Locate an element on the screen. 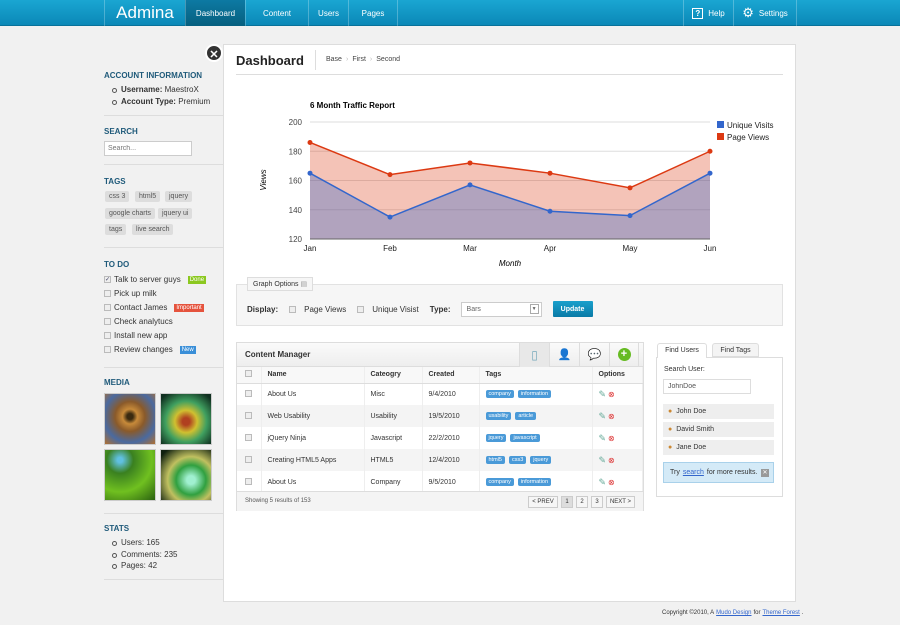 The image size is (900, 625). search-link: search is located at coordinates (693, 472).